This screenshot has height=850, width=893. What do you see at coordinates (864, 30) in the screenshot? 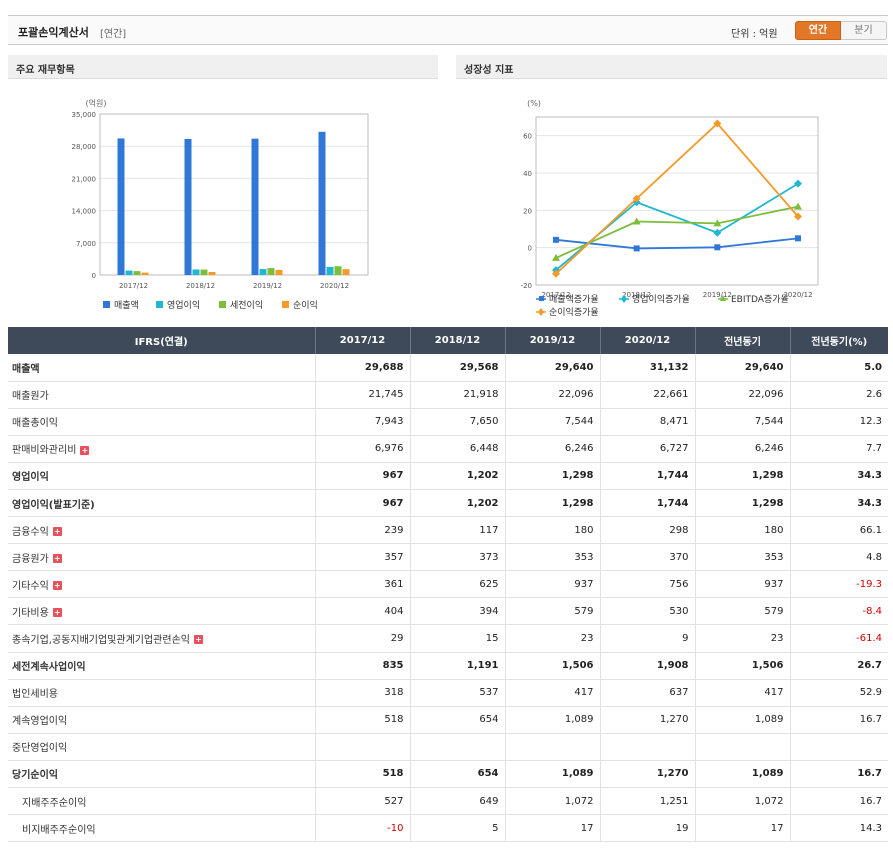
I see `quarter-button: 분기` at bounding box center [864, 30].